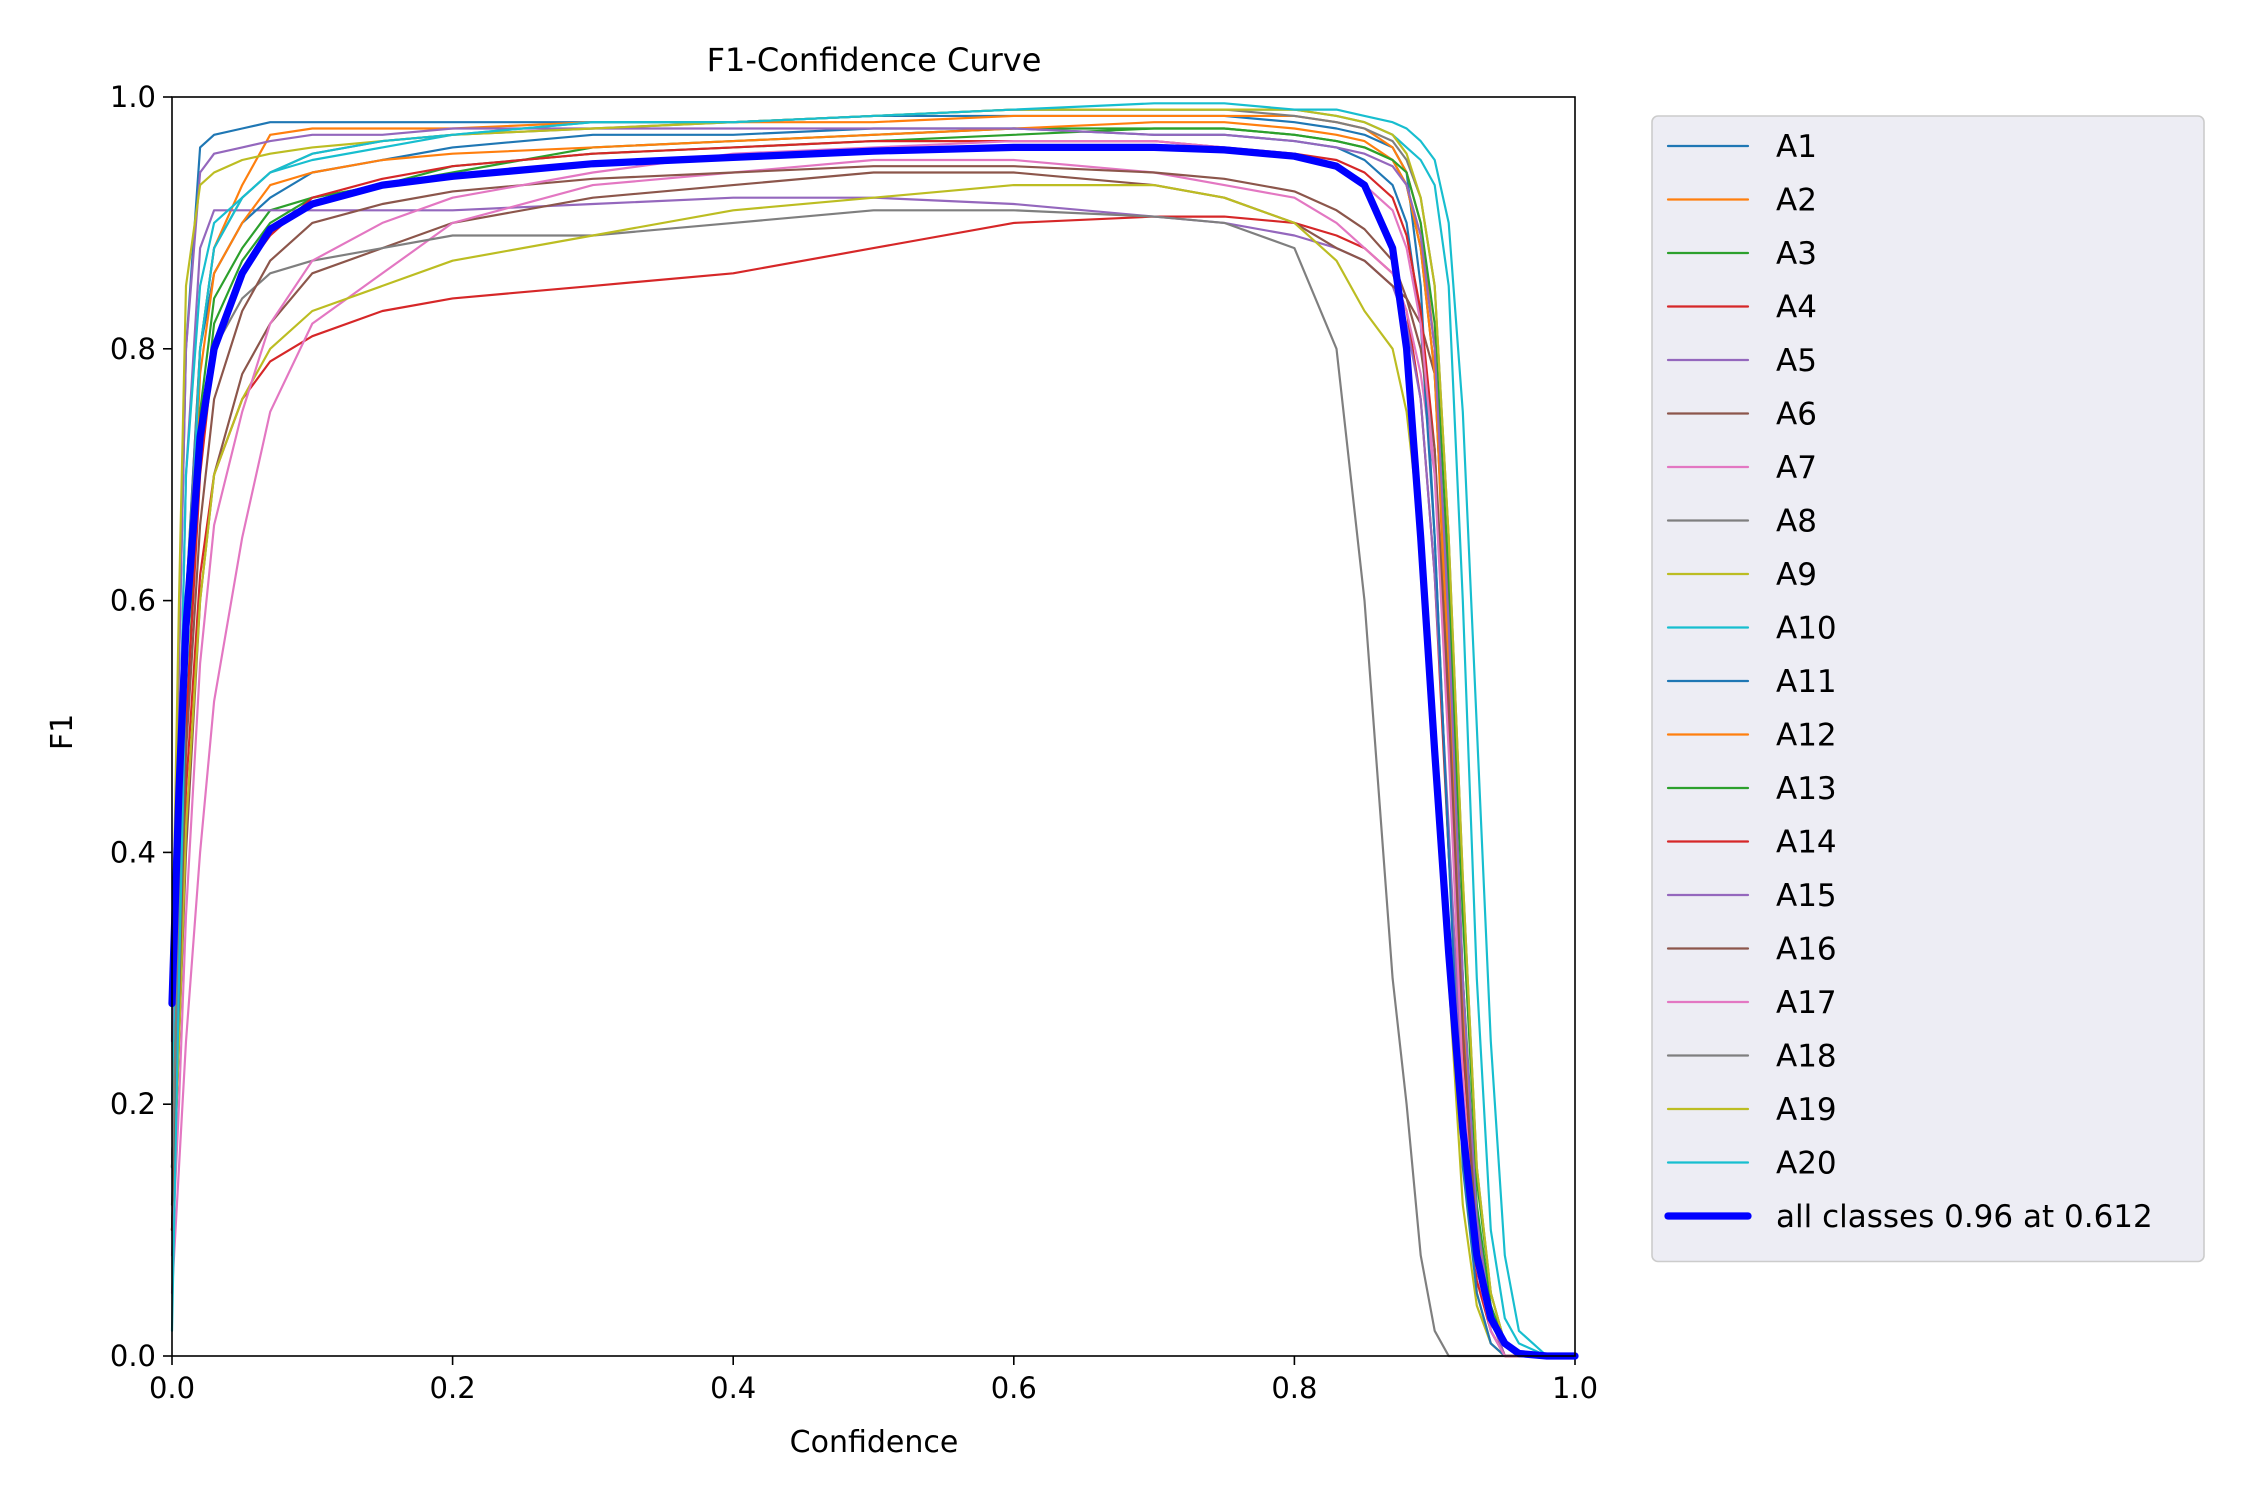 The width and height of the screenshot is (2250, 1500). I want to click on legend-label: A20, so click(1806, 1164).